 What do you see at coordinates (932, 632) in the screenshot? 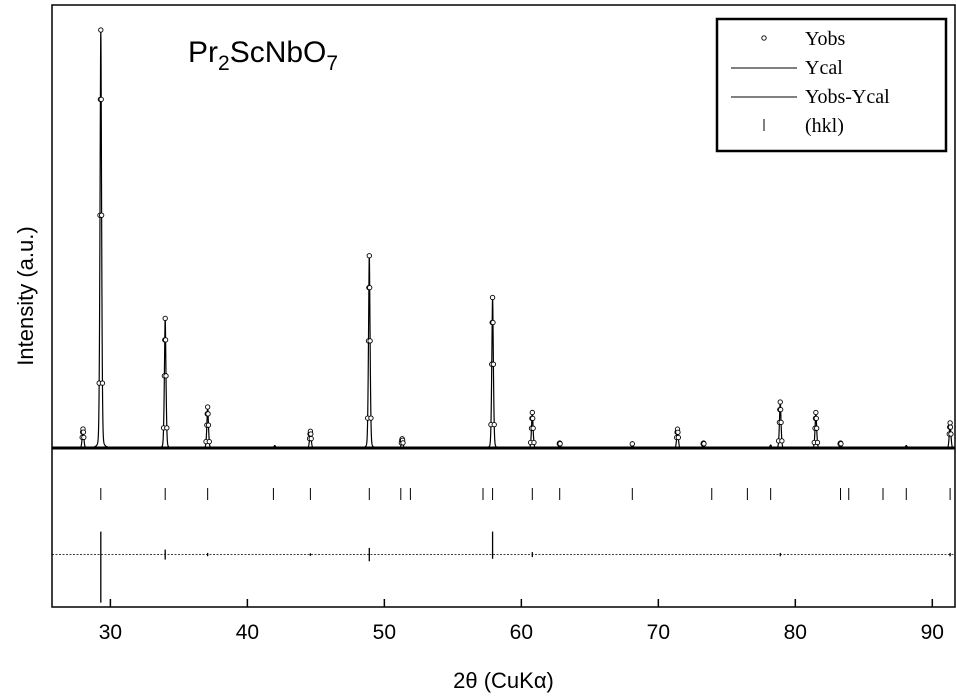
I see `x-tick-label: 90` at bounding box center [932, 632].